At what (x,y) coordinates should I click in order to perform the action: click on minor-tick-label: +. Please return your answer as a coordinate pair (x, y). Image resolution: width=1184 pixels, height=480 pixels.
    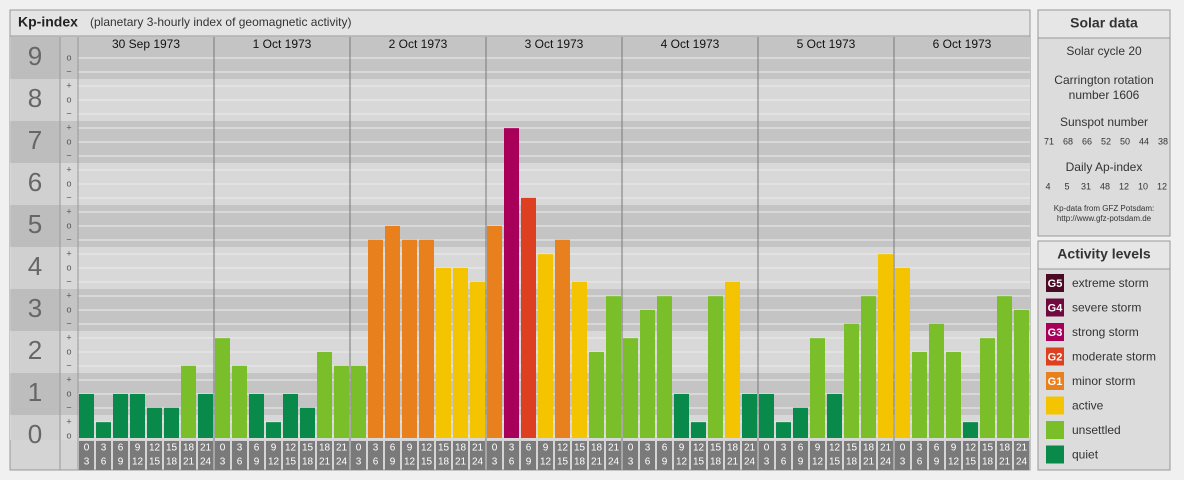
    Looking at the image, I should click on (68, 337).